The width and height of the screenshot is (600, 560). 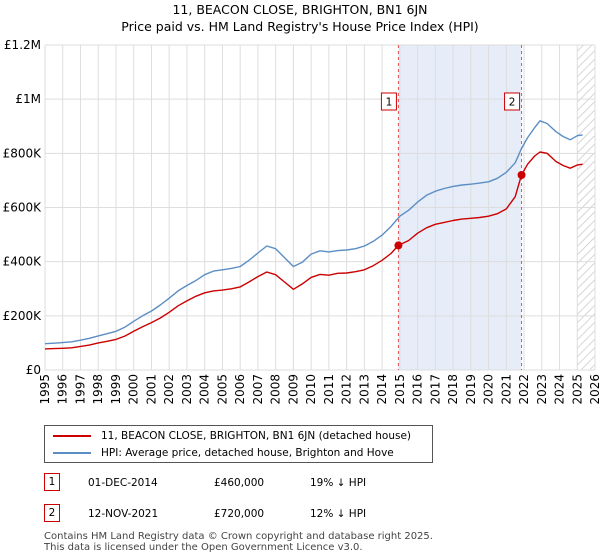 What do you see at coordinates (22, 45) in the screenshot?
I see `y-tick-label: £1.2M` at bounding box center [22, 45].